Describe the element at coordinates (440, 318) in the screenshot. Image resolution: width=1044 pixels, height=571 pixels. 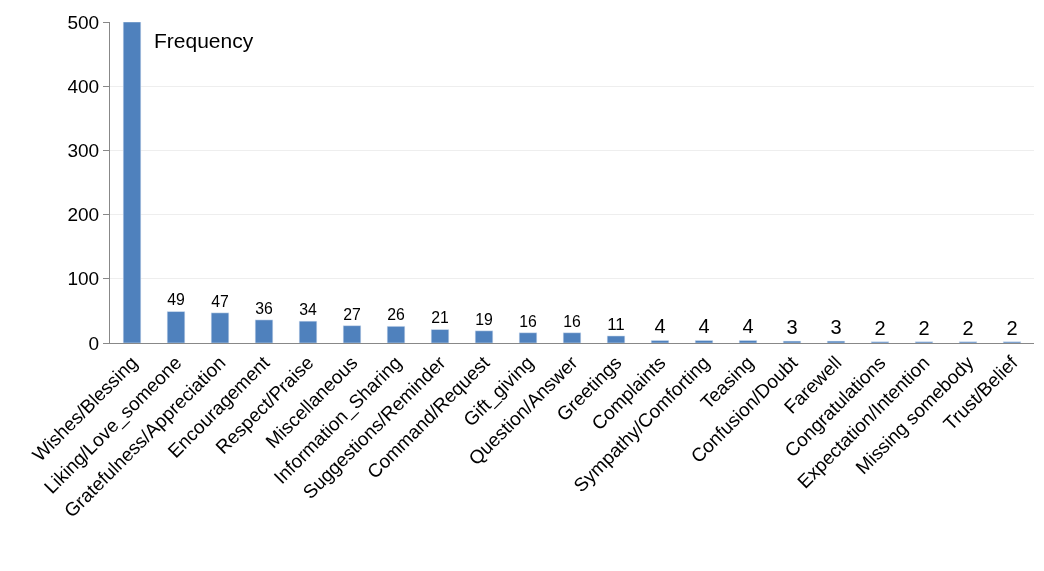
I see `data-label: 21` at that location.